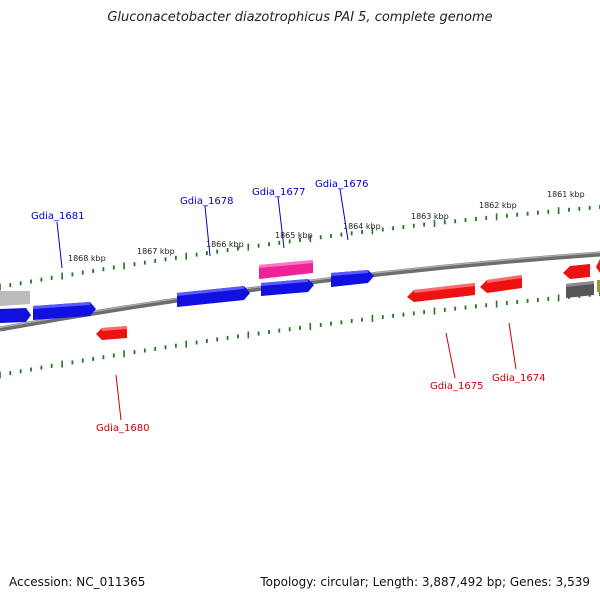 The width and height of the screenshot is (600, 600). Describe the element at coordinates (362, 226) in the screenshot. I see `scale-label: 1864 kbp` at that location.